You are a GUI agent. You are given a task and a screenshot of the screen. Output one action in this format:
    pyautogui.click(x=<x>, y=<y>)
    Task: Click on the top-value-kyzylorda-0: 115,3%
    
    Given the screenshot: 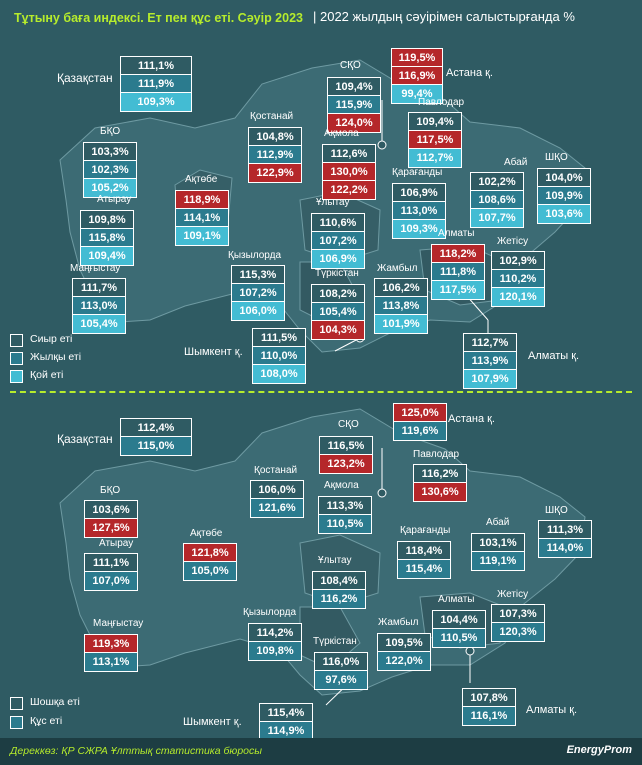 What is the action you would take?
    pyautogui.click(x=258, y=275)
    